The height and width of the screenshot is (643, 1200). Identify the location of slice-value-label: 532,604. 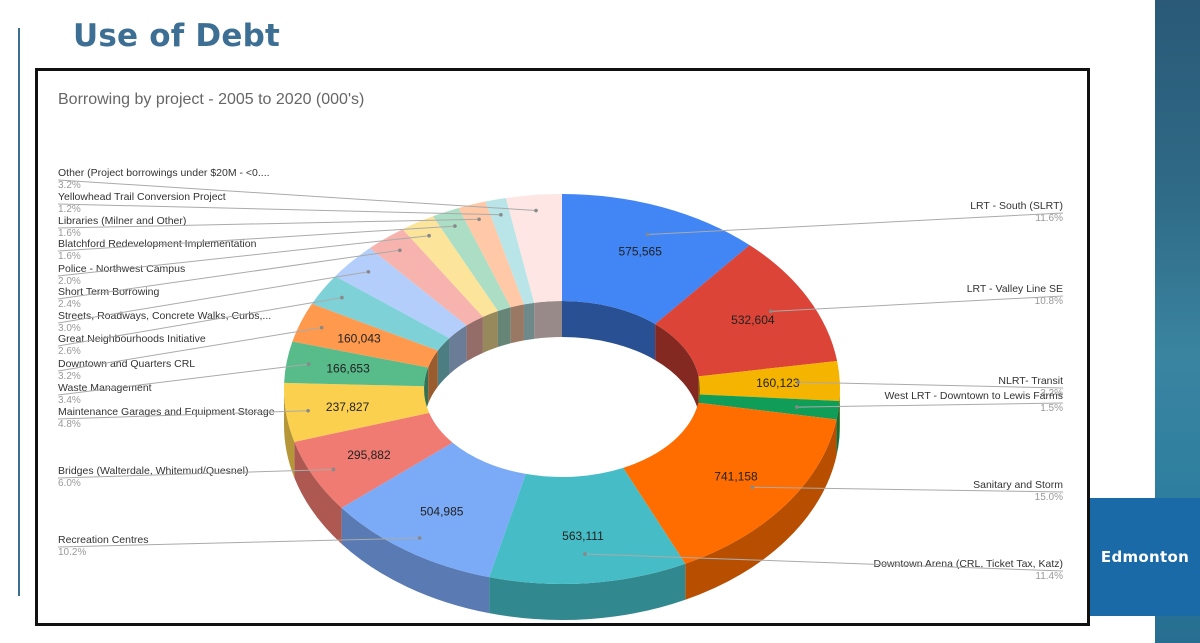
(753, 320).